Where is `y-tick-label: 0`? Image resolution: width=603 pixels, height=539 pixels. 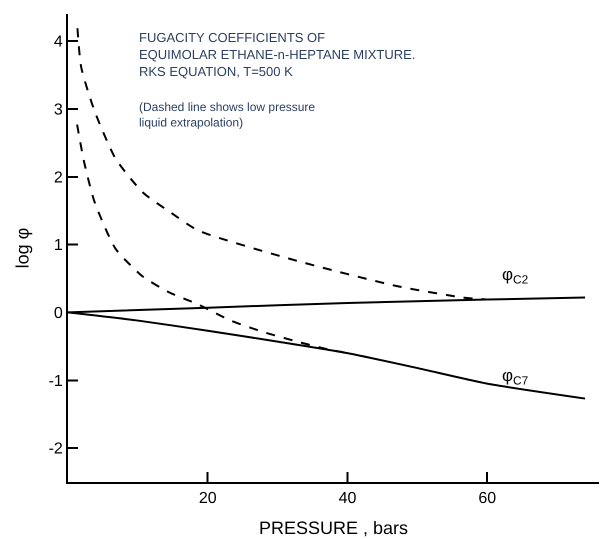
y-tick-label: 0 is located at coordinates (58, 313).